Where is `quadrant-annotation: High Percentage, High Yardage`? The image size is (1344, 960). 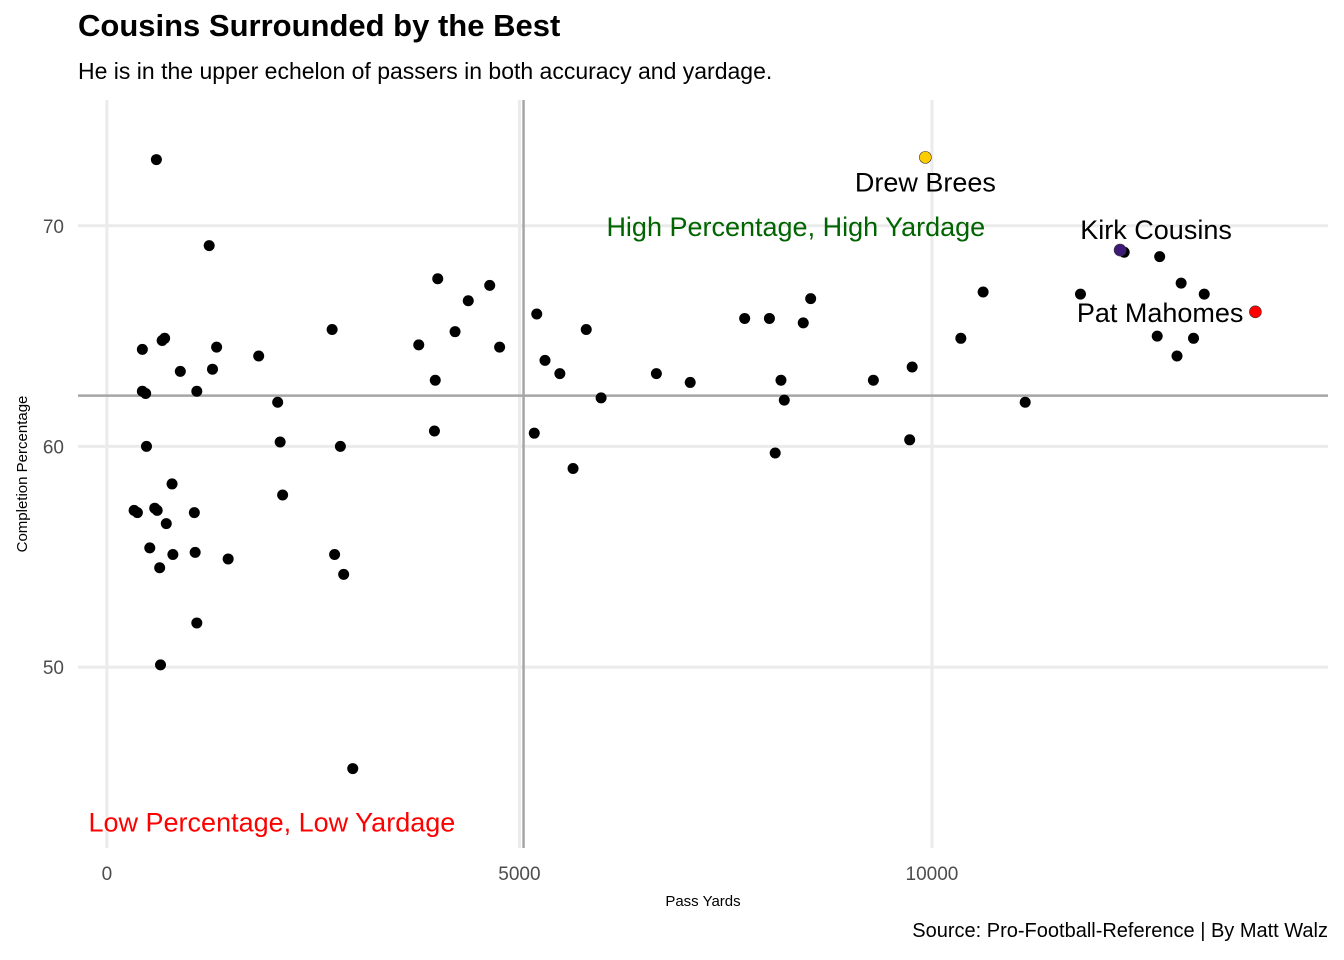
quadrant-annotation: High Percentage, High Yardage is located at coordinates (795, 227).